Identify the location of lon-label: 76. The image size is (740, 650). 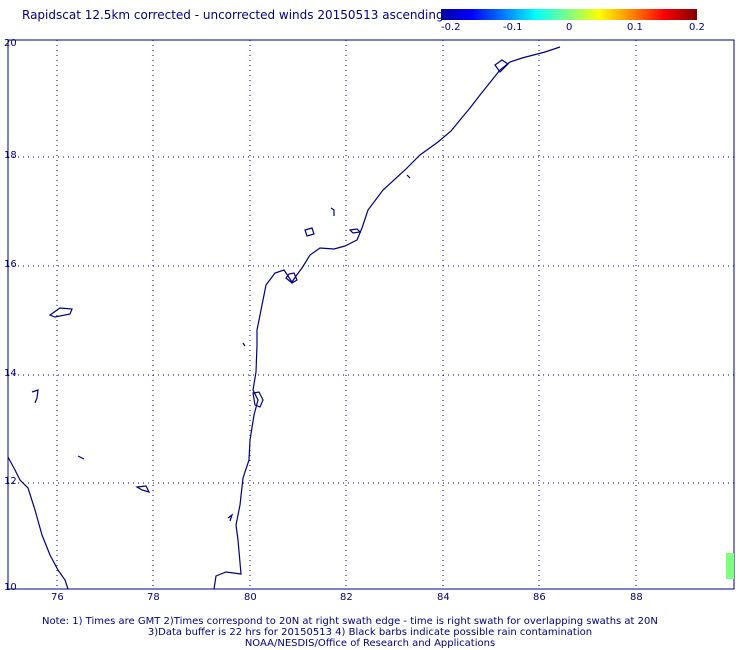
(57, 597).